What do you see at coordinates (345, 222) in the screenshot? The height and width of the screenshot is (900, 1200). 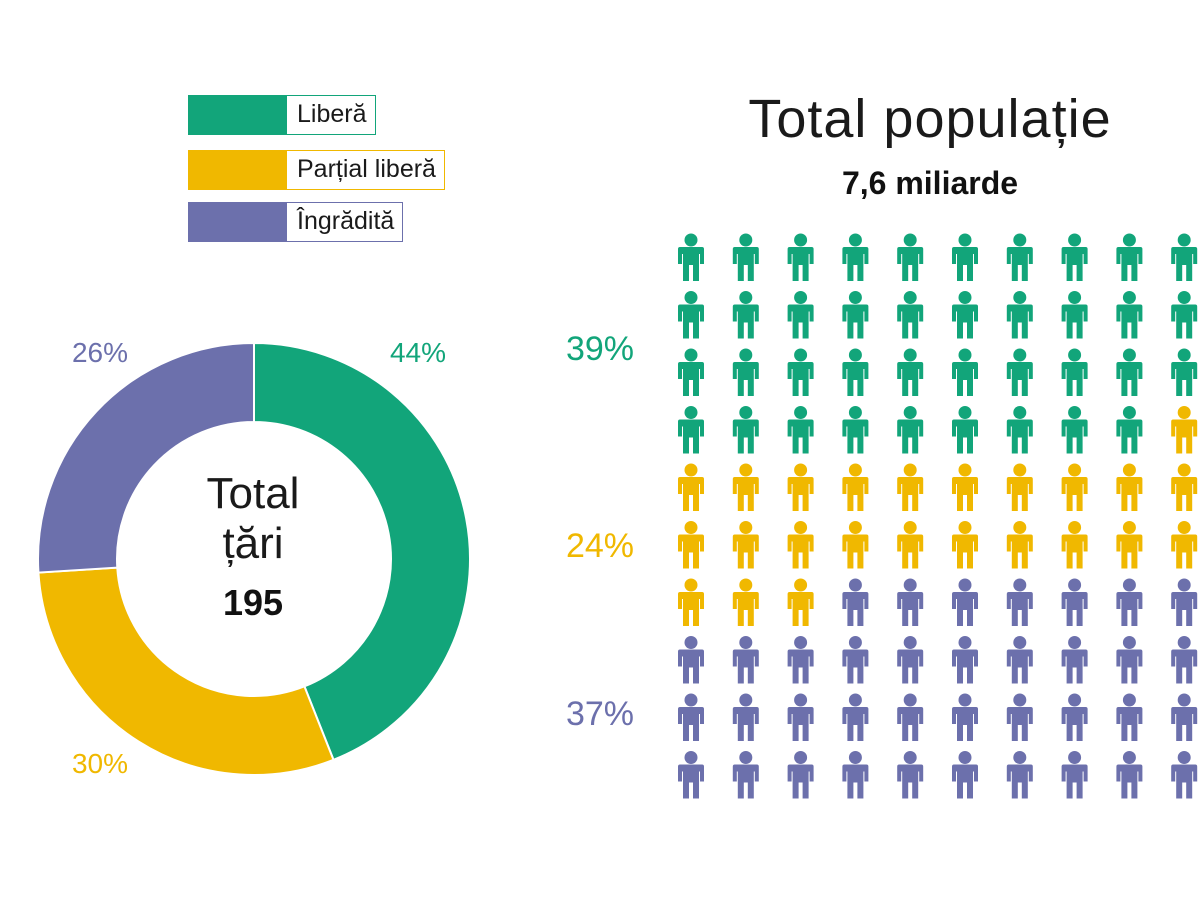 I see `legend-label-ingradita: Îngrădită` at bounding box center [345, 222].